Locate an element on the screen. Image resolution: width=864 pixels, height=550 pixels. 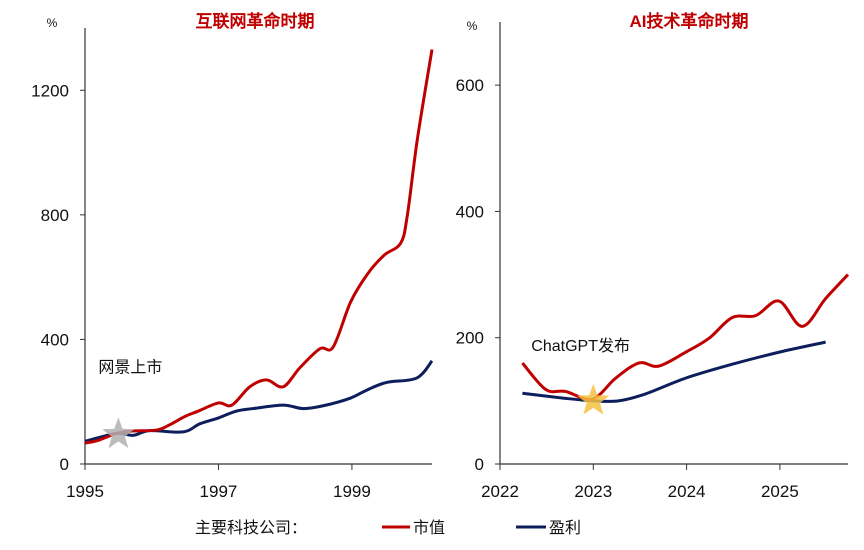
x-tick-label: 2023 is located at coordinates (593, 491).